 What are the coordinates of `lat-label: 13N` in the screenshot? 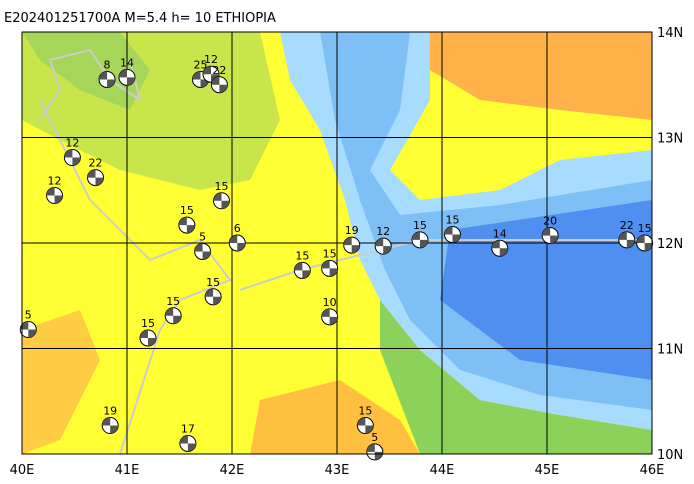 It's located at (670, 139).